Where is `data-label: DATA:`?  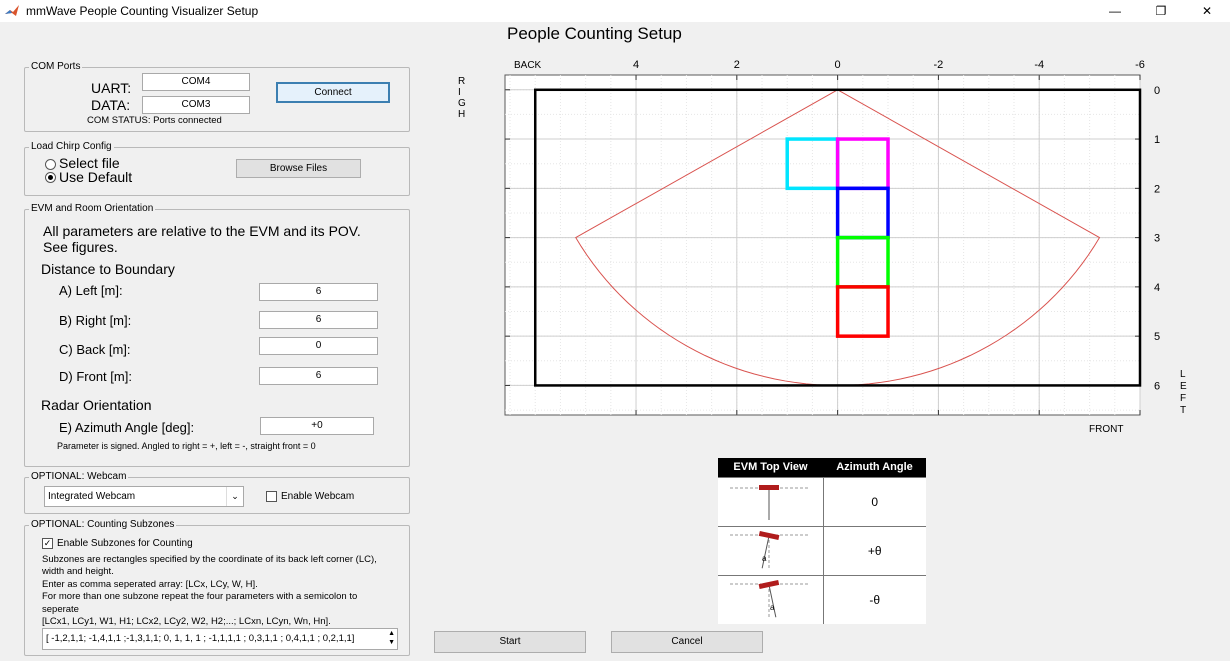
data-label: DATA: is located at coordinates (111, 105).